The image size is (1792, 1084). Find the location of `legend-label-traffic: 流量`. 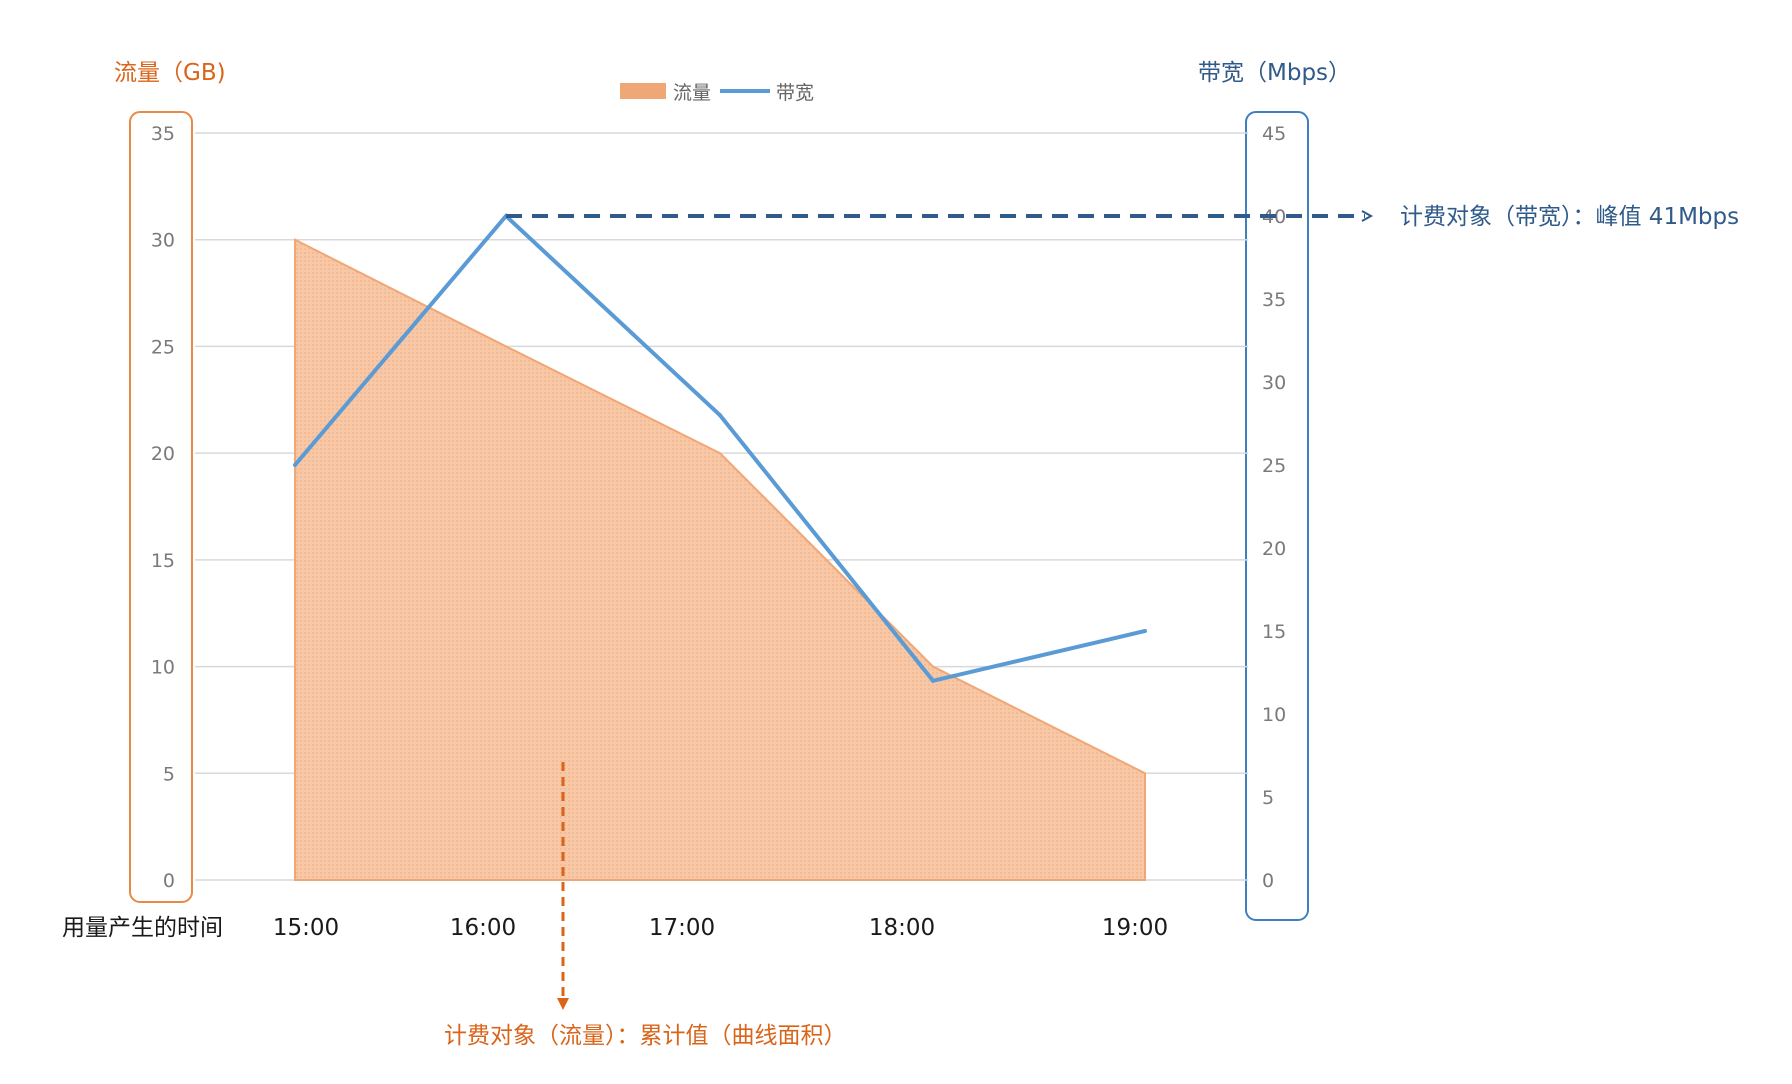

legend-label-traffic: 流量 is located at coordinates (692, 93).